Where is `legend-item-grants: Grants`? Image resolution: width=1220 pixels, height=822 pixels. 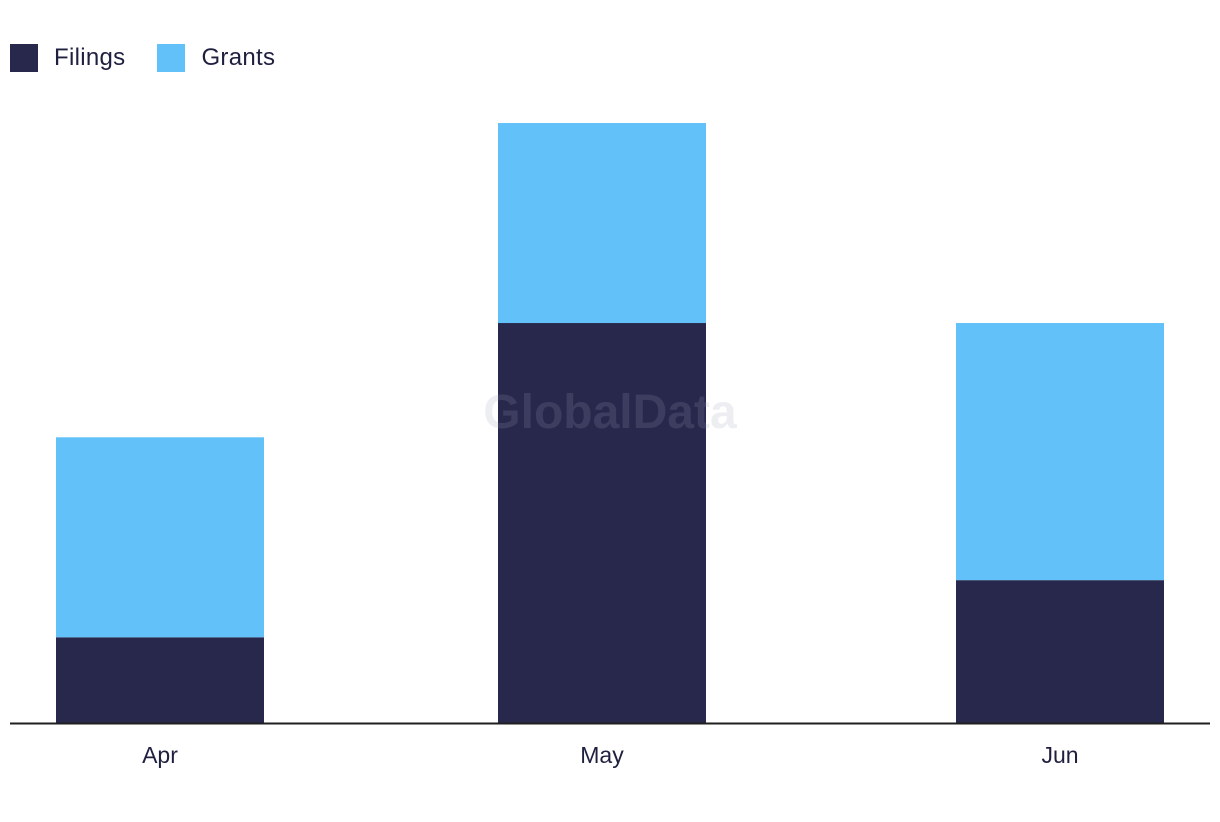 legend-item-grants: Grants is located at coordinates (216, 58).